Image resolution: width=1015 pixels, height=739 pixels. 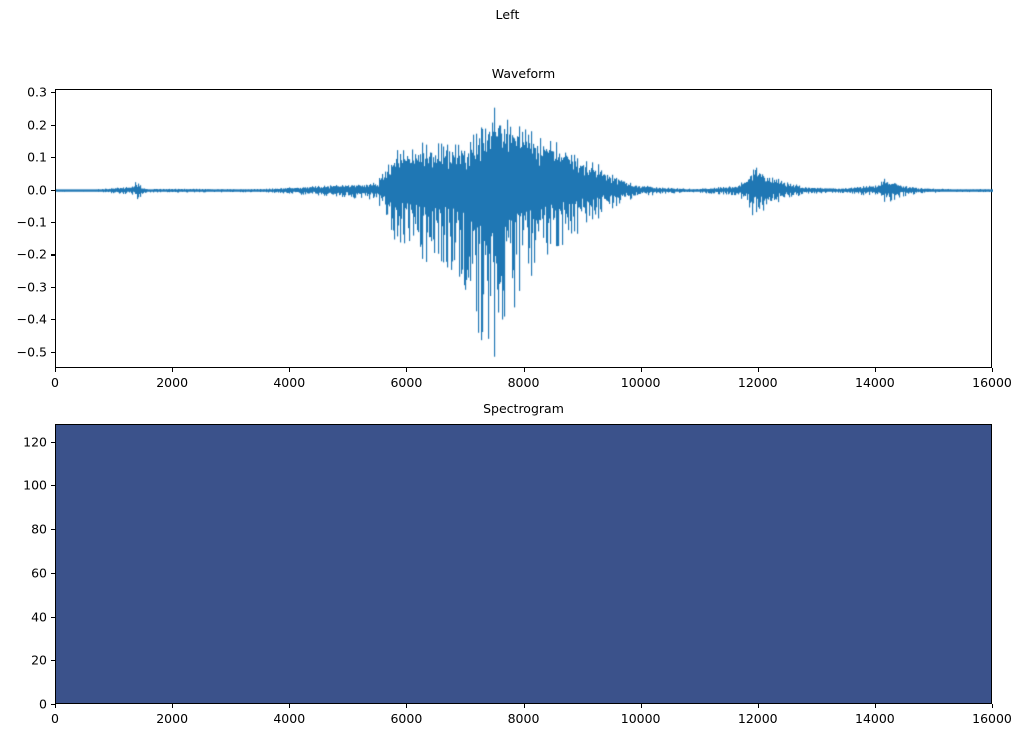 What do you see at coordinates (43, 704) in the screenshot?
I see `spectrogram-ytick-label: 0` at bounding box center [43, 704].